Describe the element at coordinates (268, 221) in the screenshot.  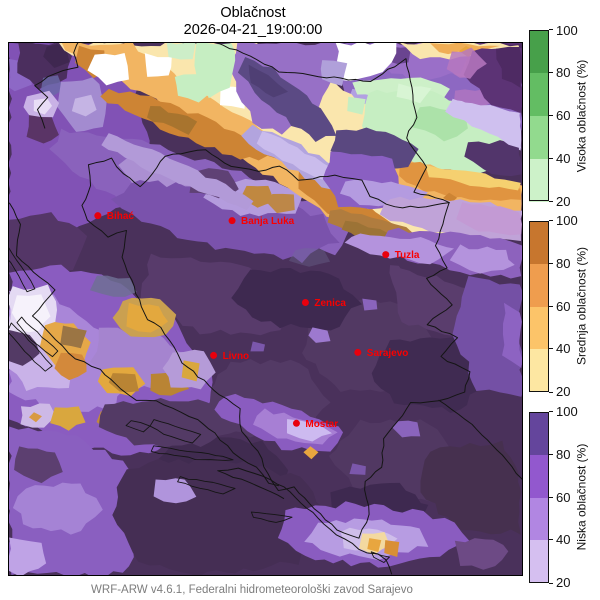
I see `svg-text: Banja Luka` at that location.